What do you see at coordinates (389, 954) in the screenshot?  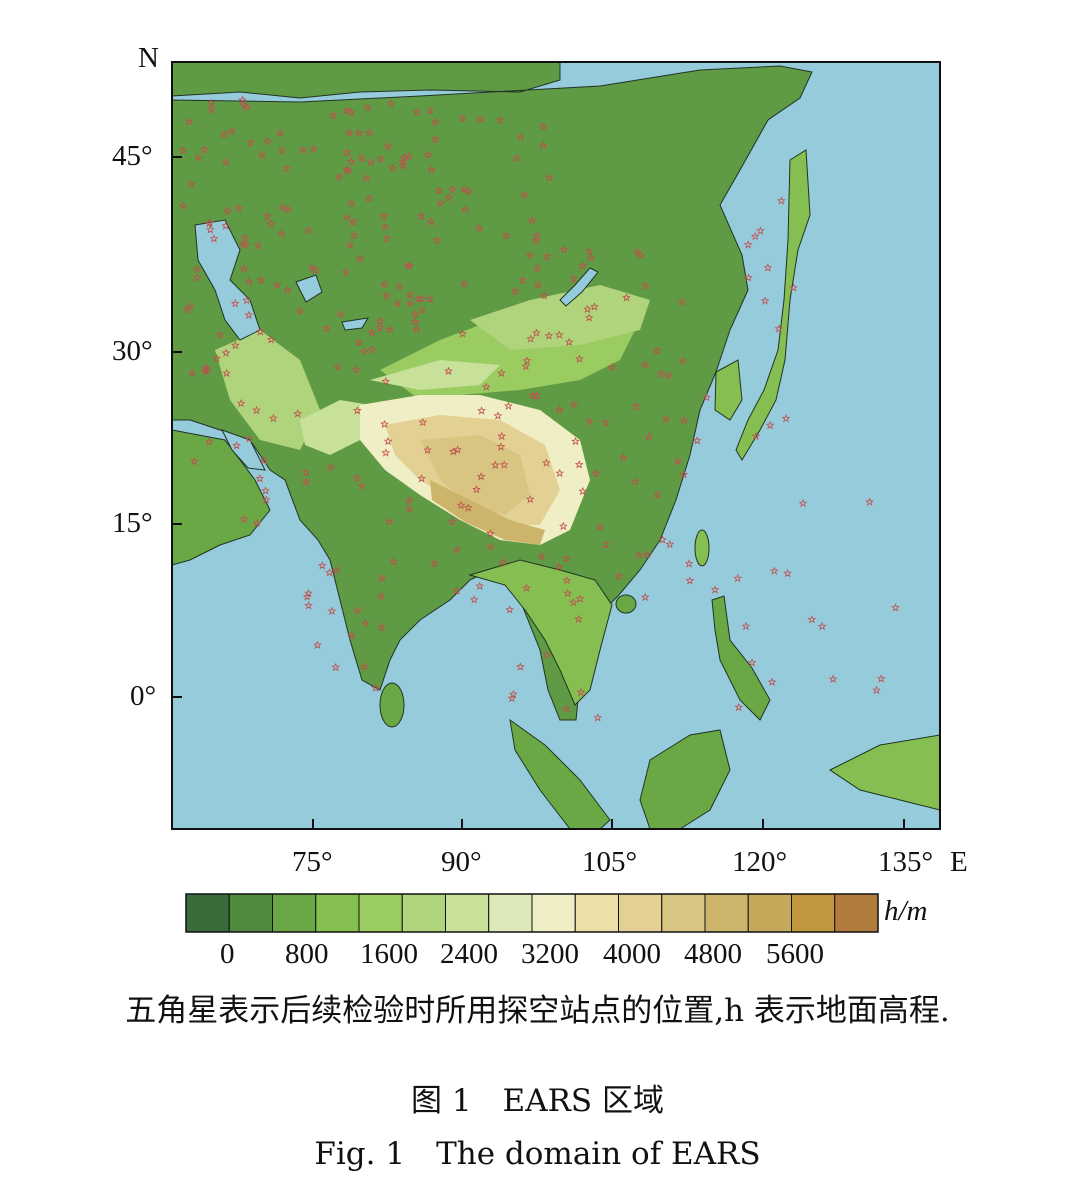 I see `legend-tick: 1600` at bounding box center [389, 954].